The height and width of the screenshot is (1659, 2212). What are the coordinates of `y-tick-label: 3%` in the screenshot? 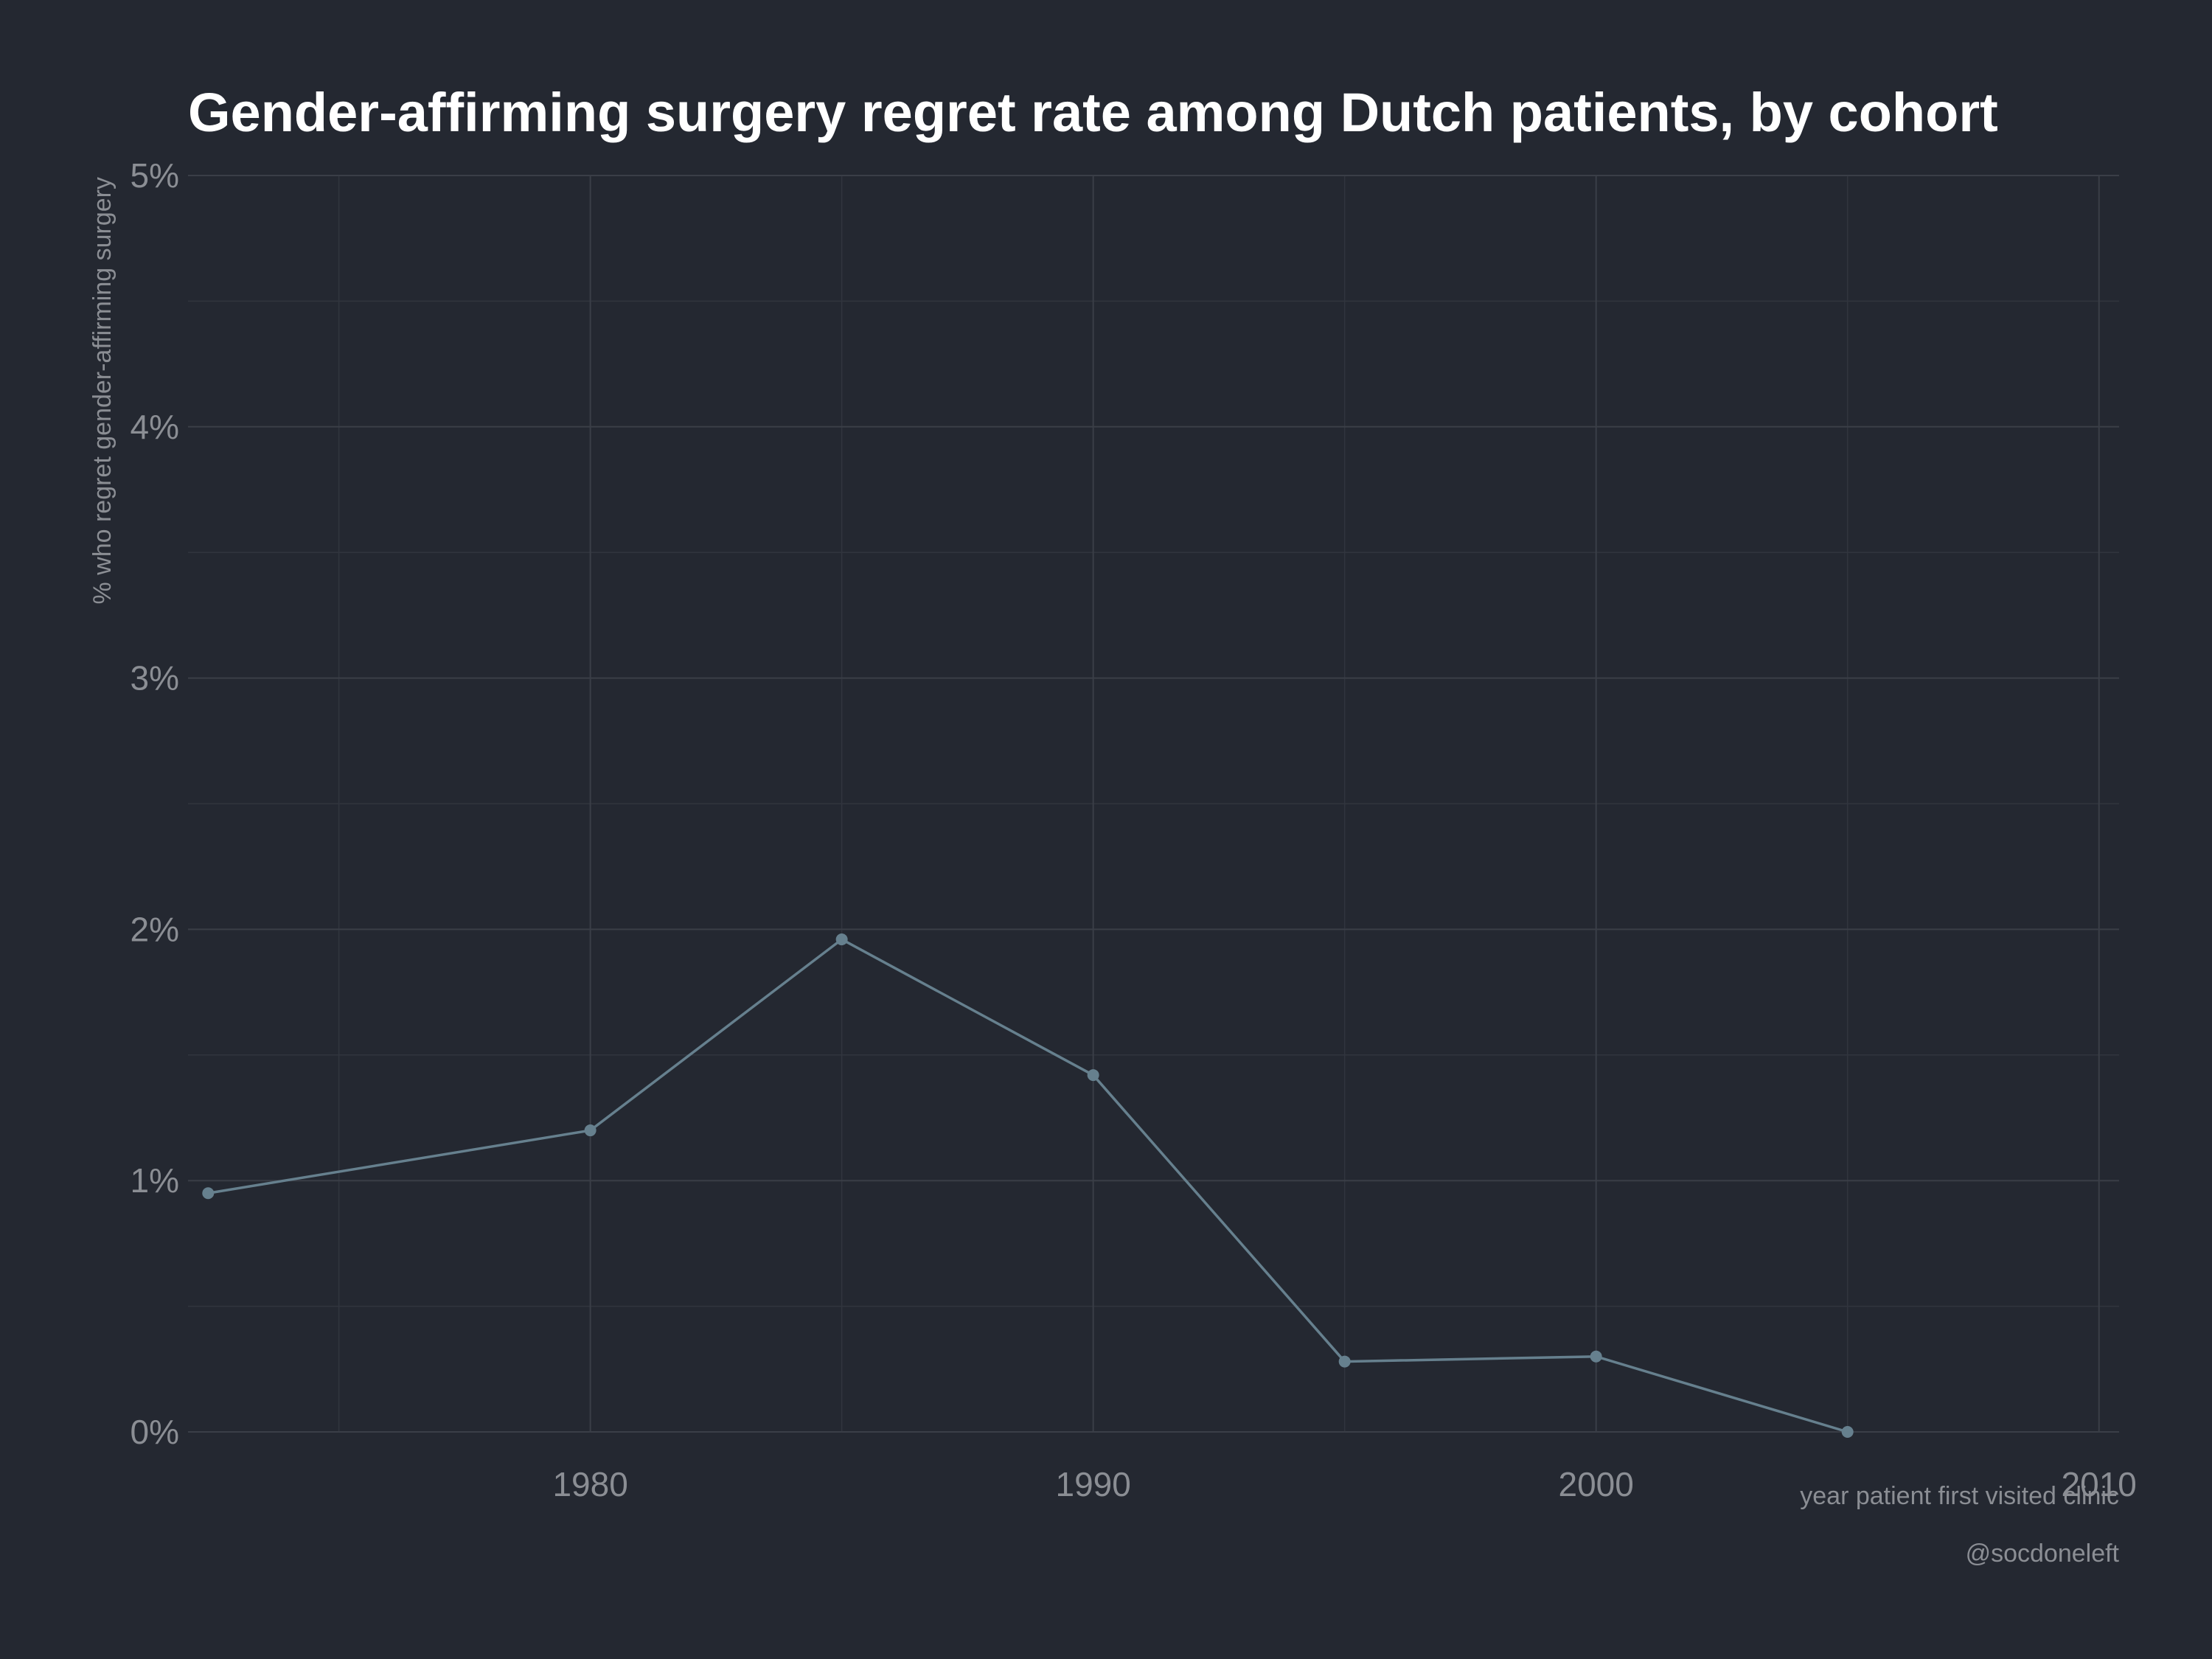 It's located at (155, 678).